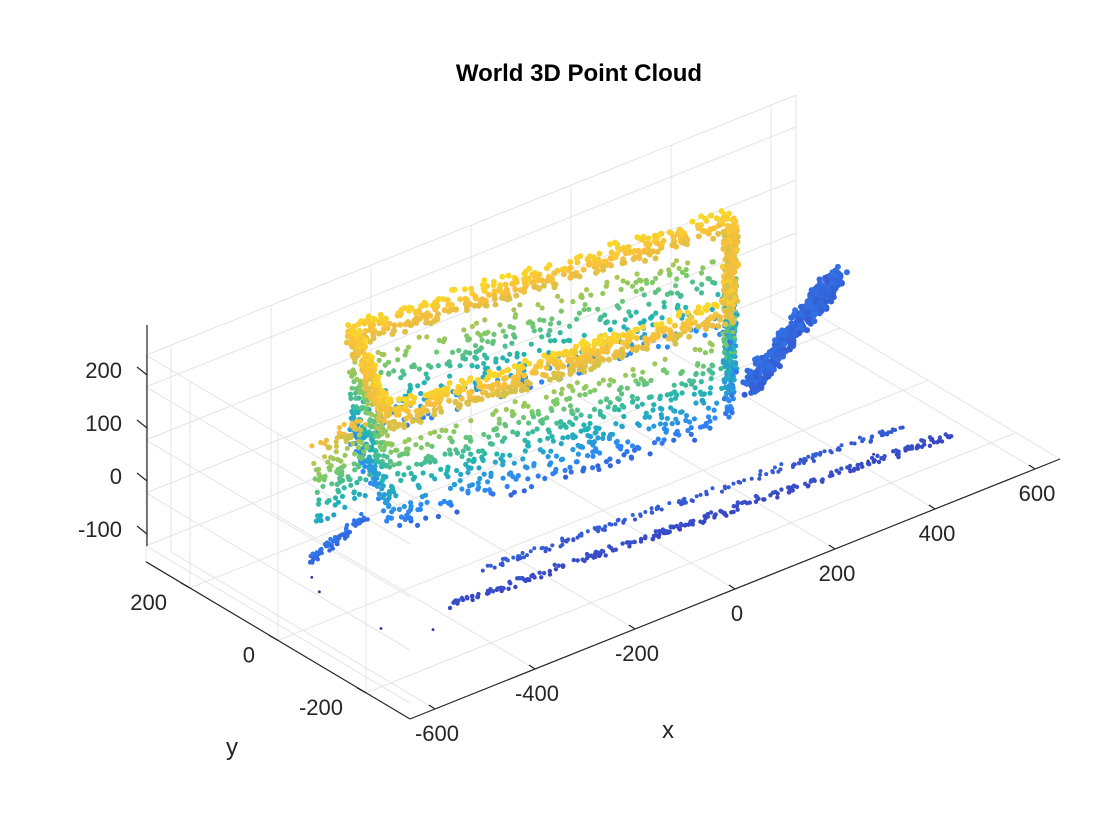  Describe the element at coordinates (103, 423) in the screenshot. I see `z-tick-label: 100` at that location.